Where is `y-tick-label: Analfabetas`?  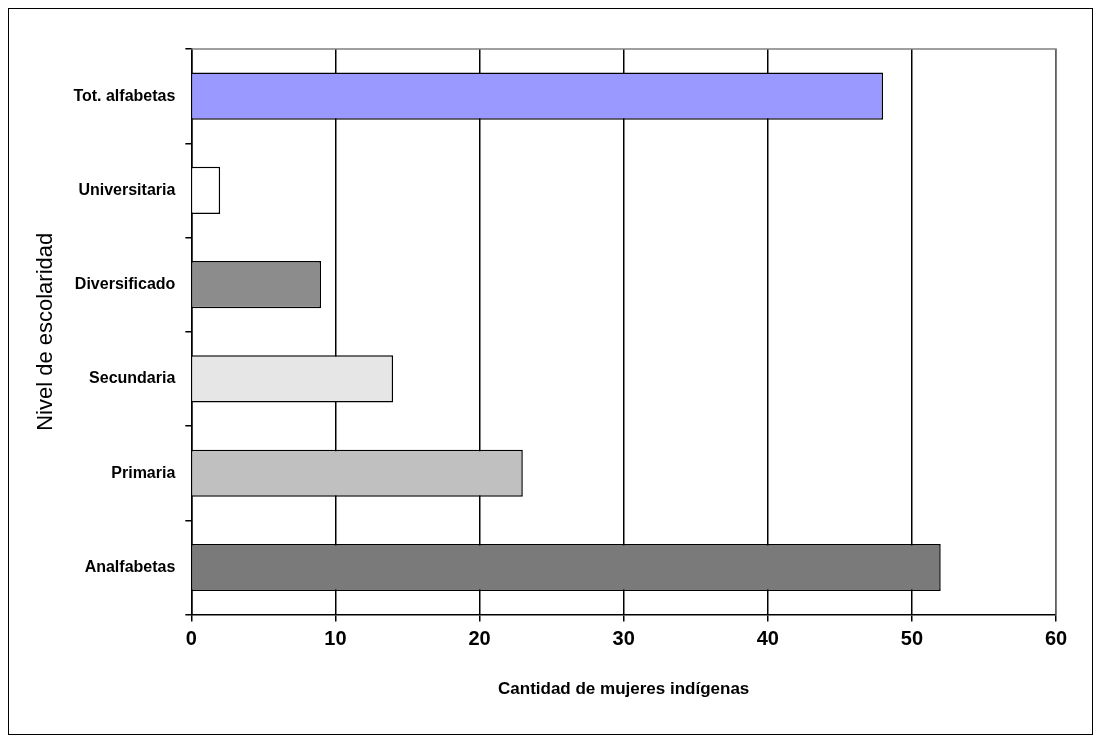 y-tick-label: Analfabetas is located at coordinates (130, 566).